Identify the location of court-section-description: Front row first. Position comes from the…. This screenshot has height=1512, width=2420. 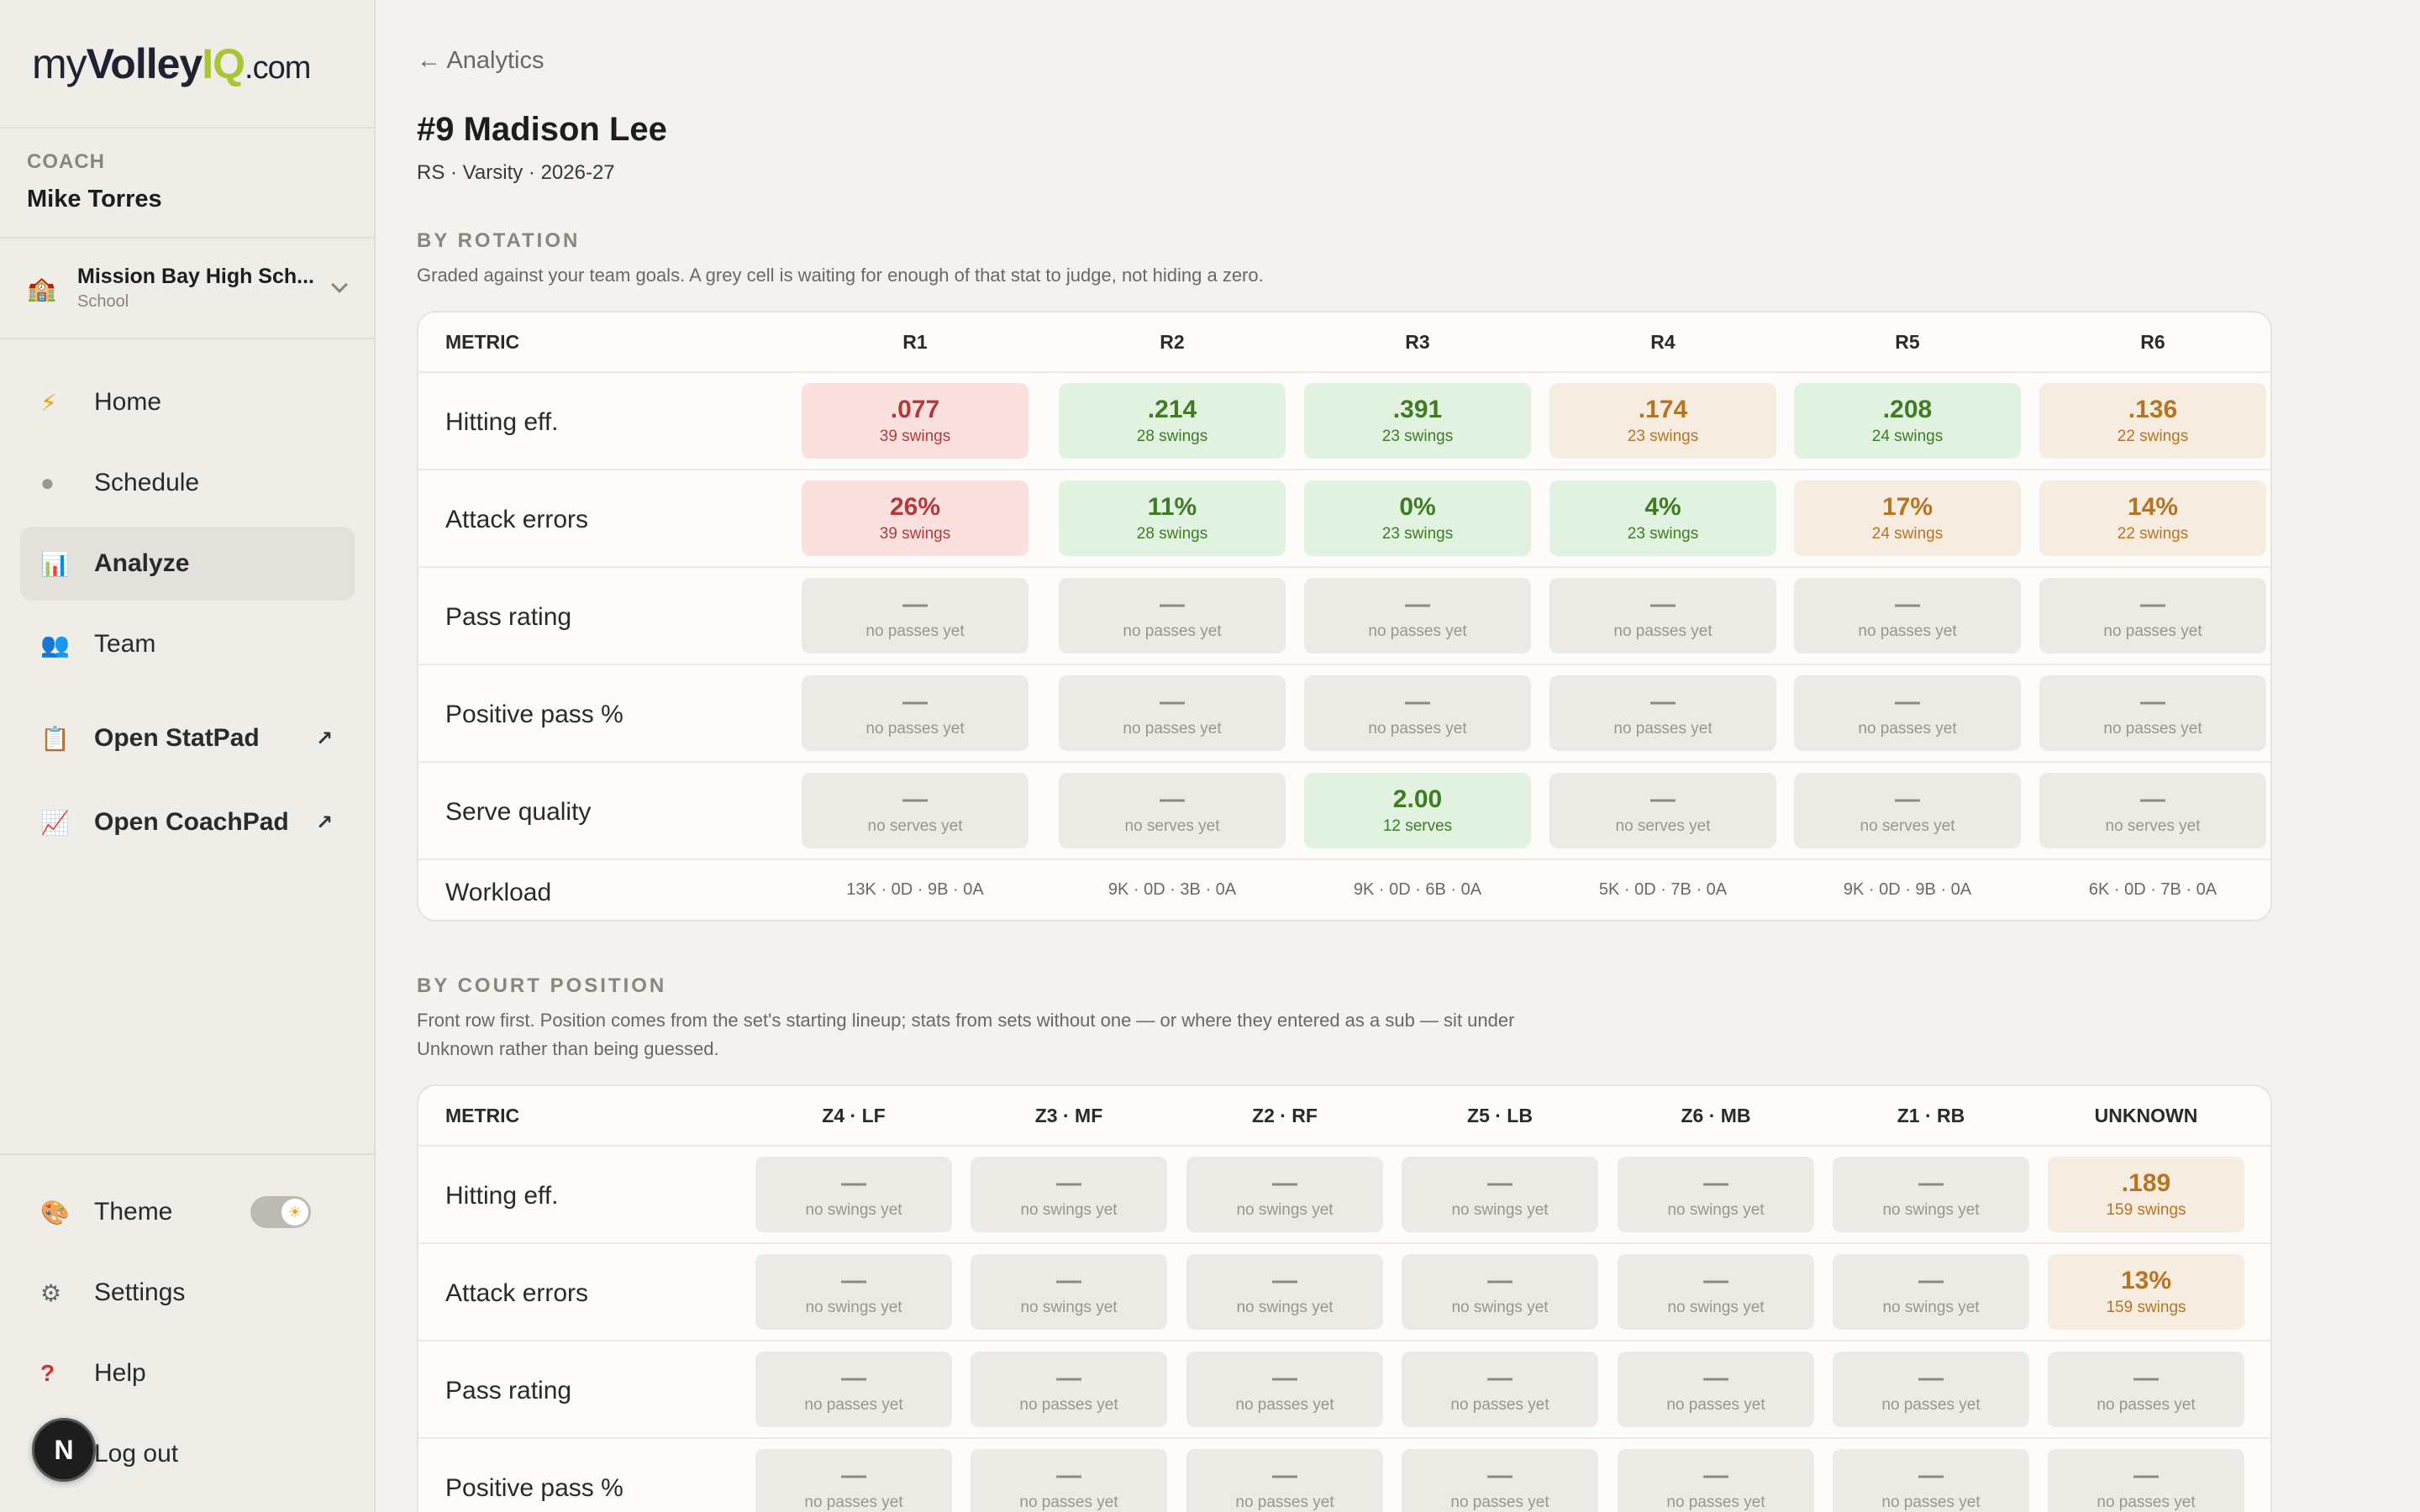
(966, 1034).